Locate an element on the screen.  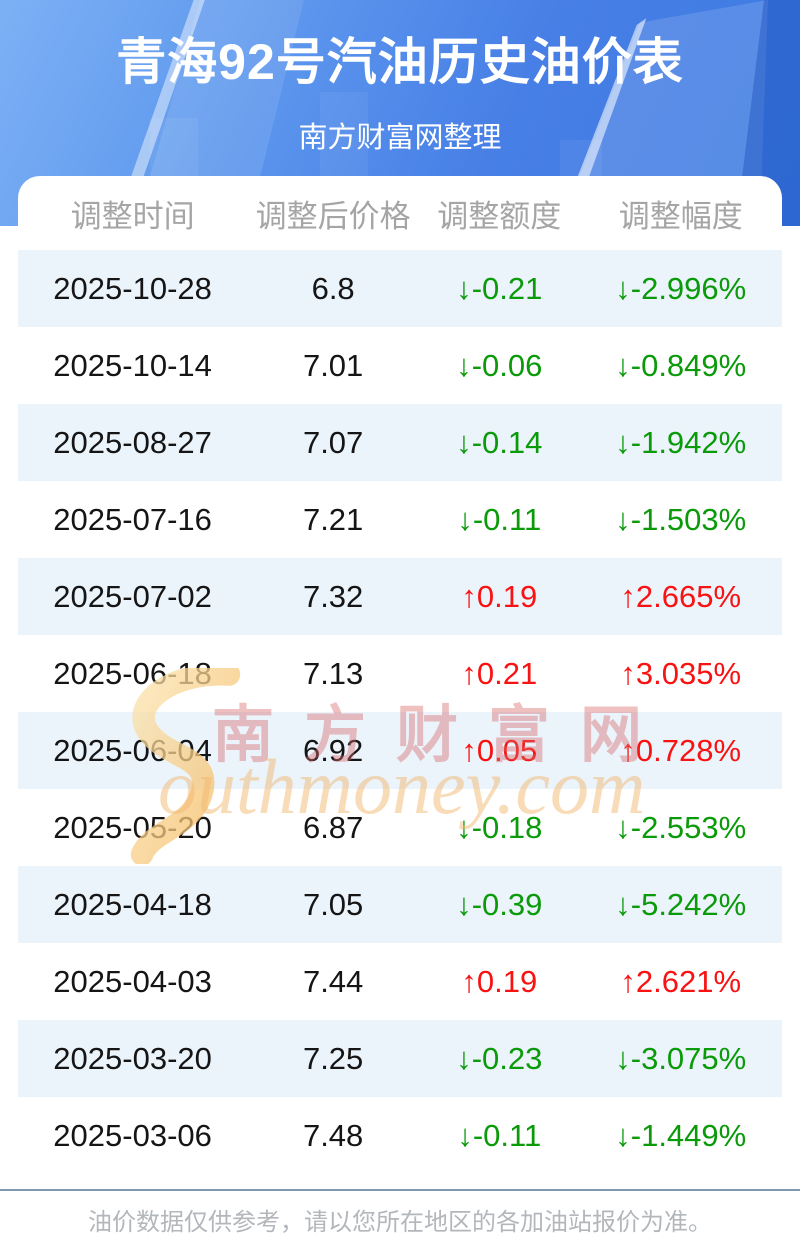
cell-change: ↓-0.23 is located at coordinates (499, 1058).